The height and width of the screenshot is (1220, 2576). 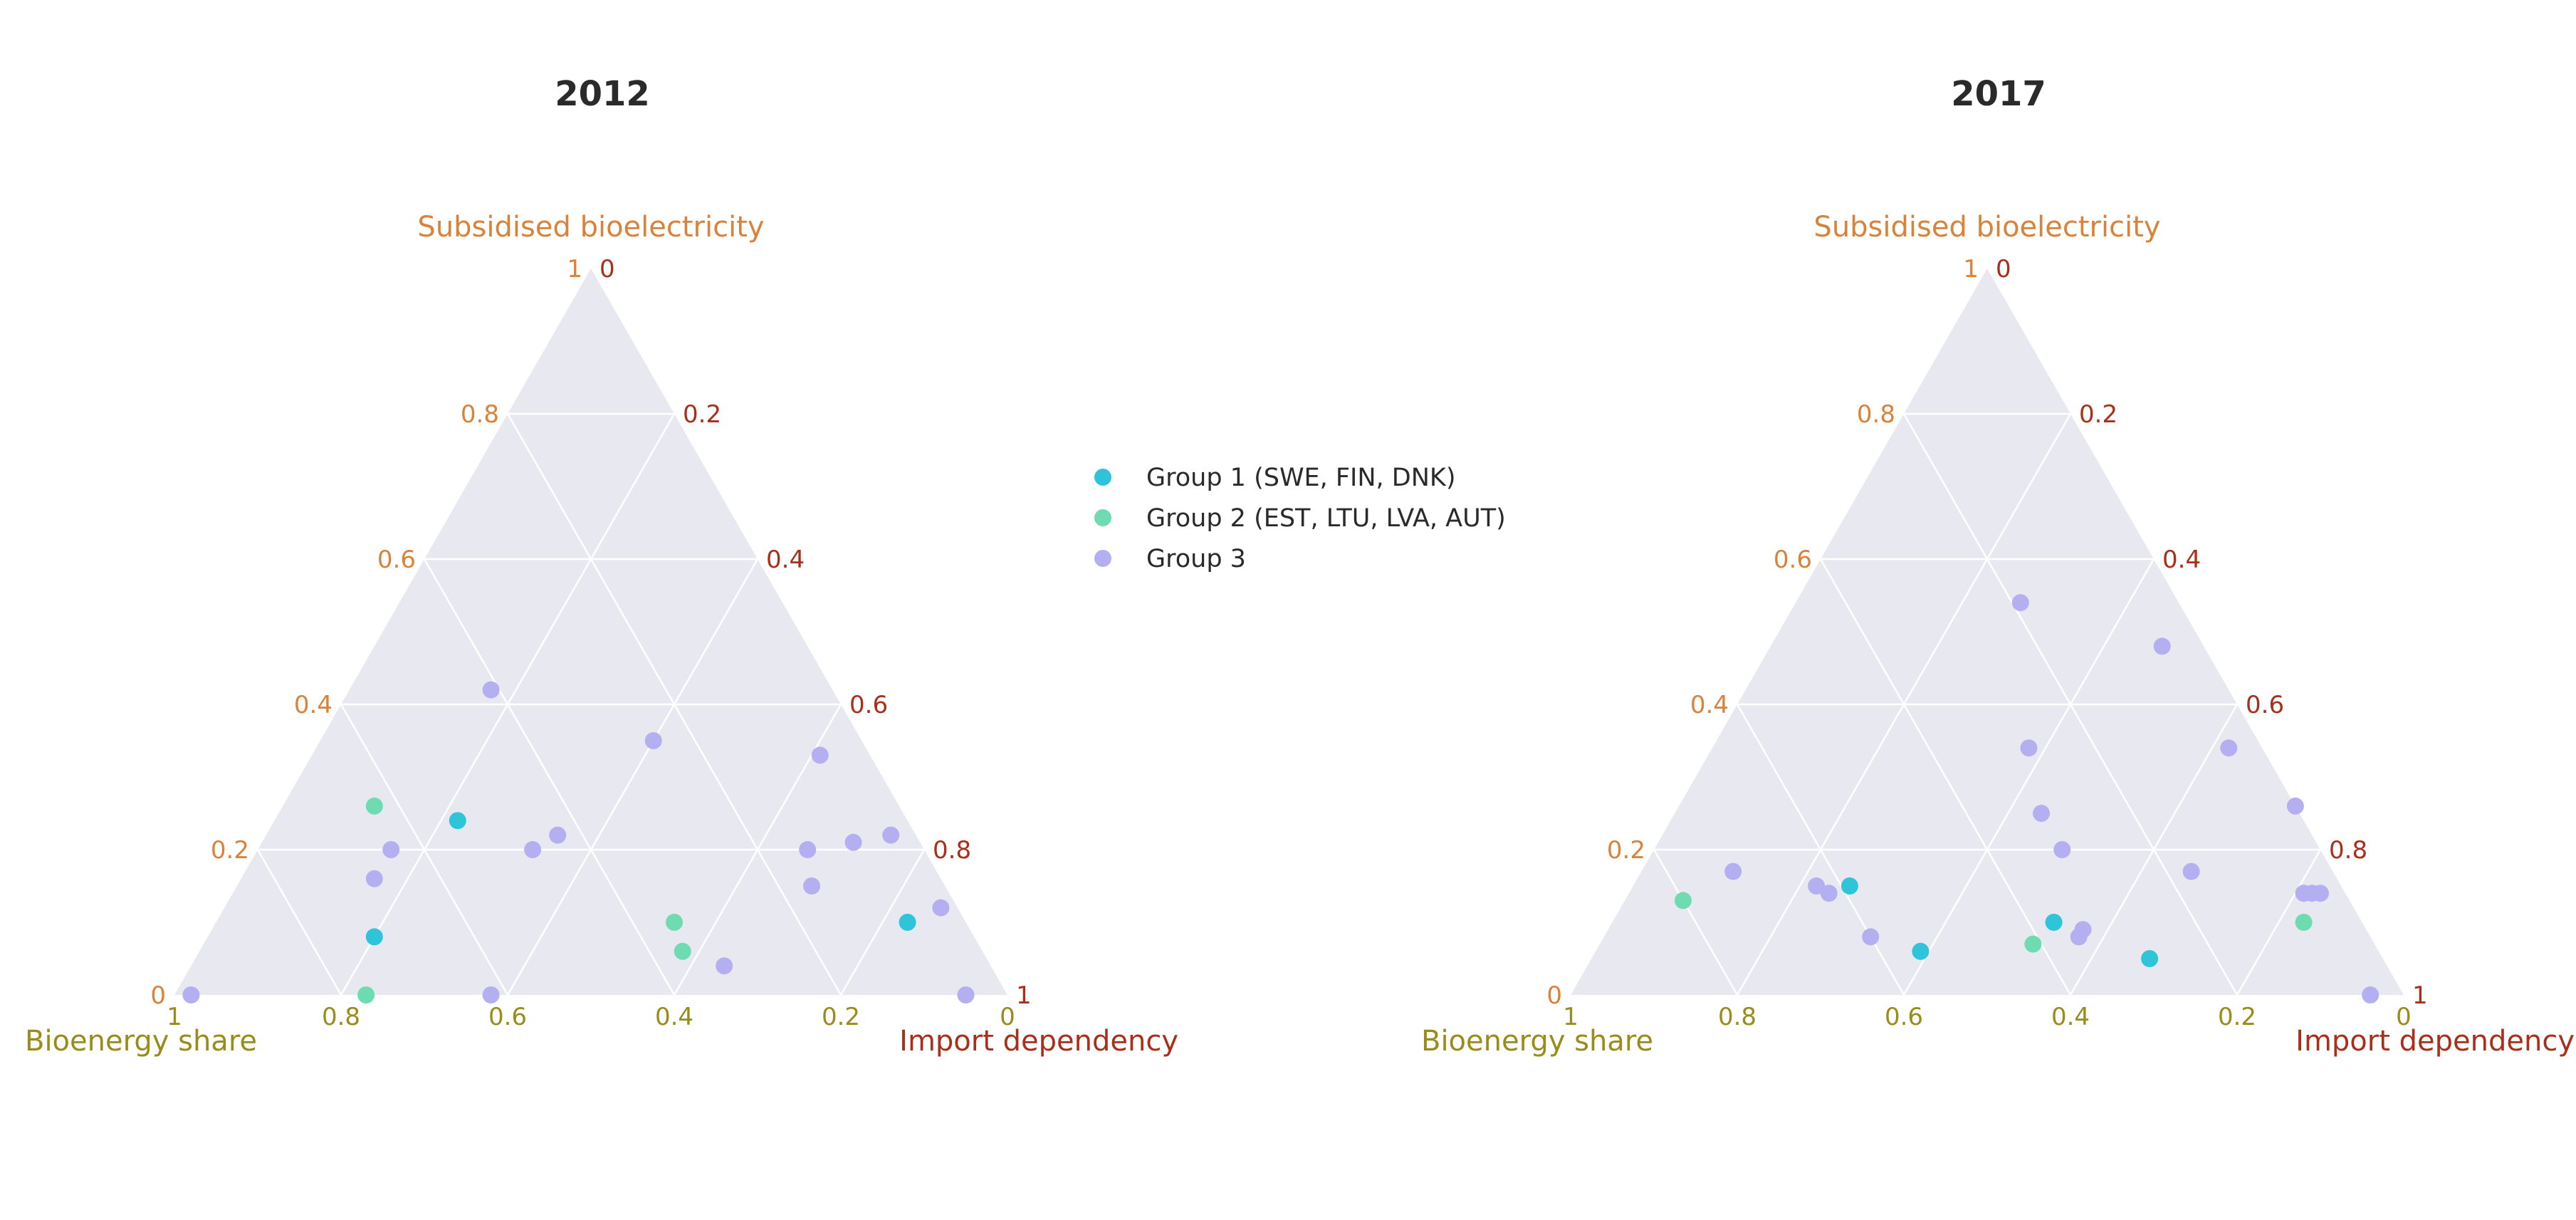 What do you see at coordinates (1998, 94) in the screenshot?
I see `chart-title: 2017` at bounding box center [1998, 94].